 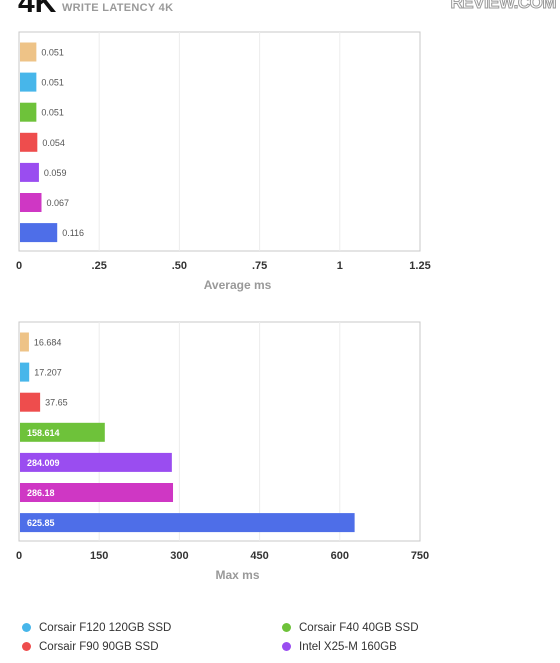 I want to click on data-label: 0.059, so click(x=55, y=173).